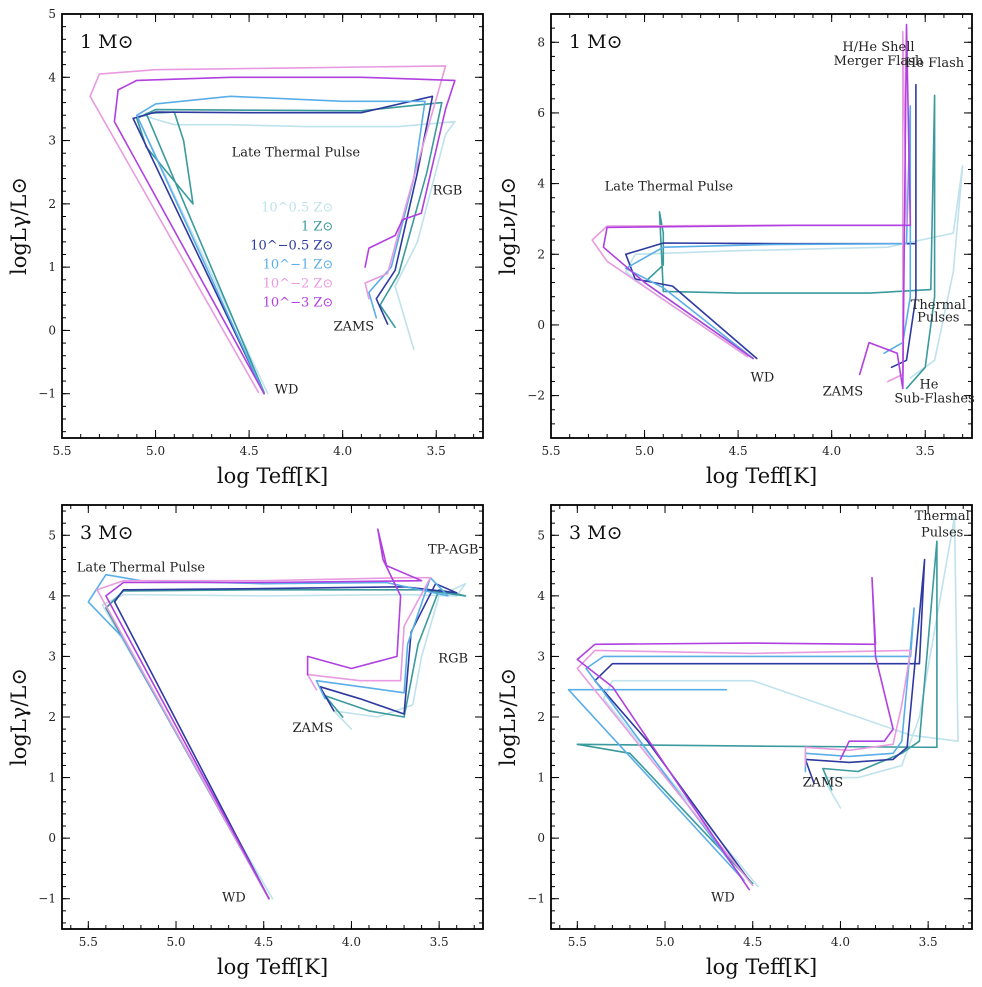  What do you see at coordinates (928, 385) in the screenshot?
I see `annotation: He` at bounding box center [928, 385].